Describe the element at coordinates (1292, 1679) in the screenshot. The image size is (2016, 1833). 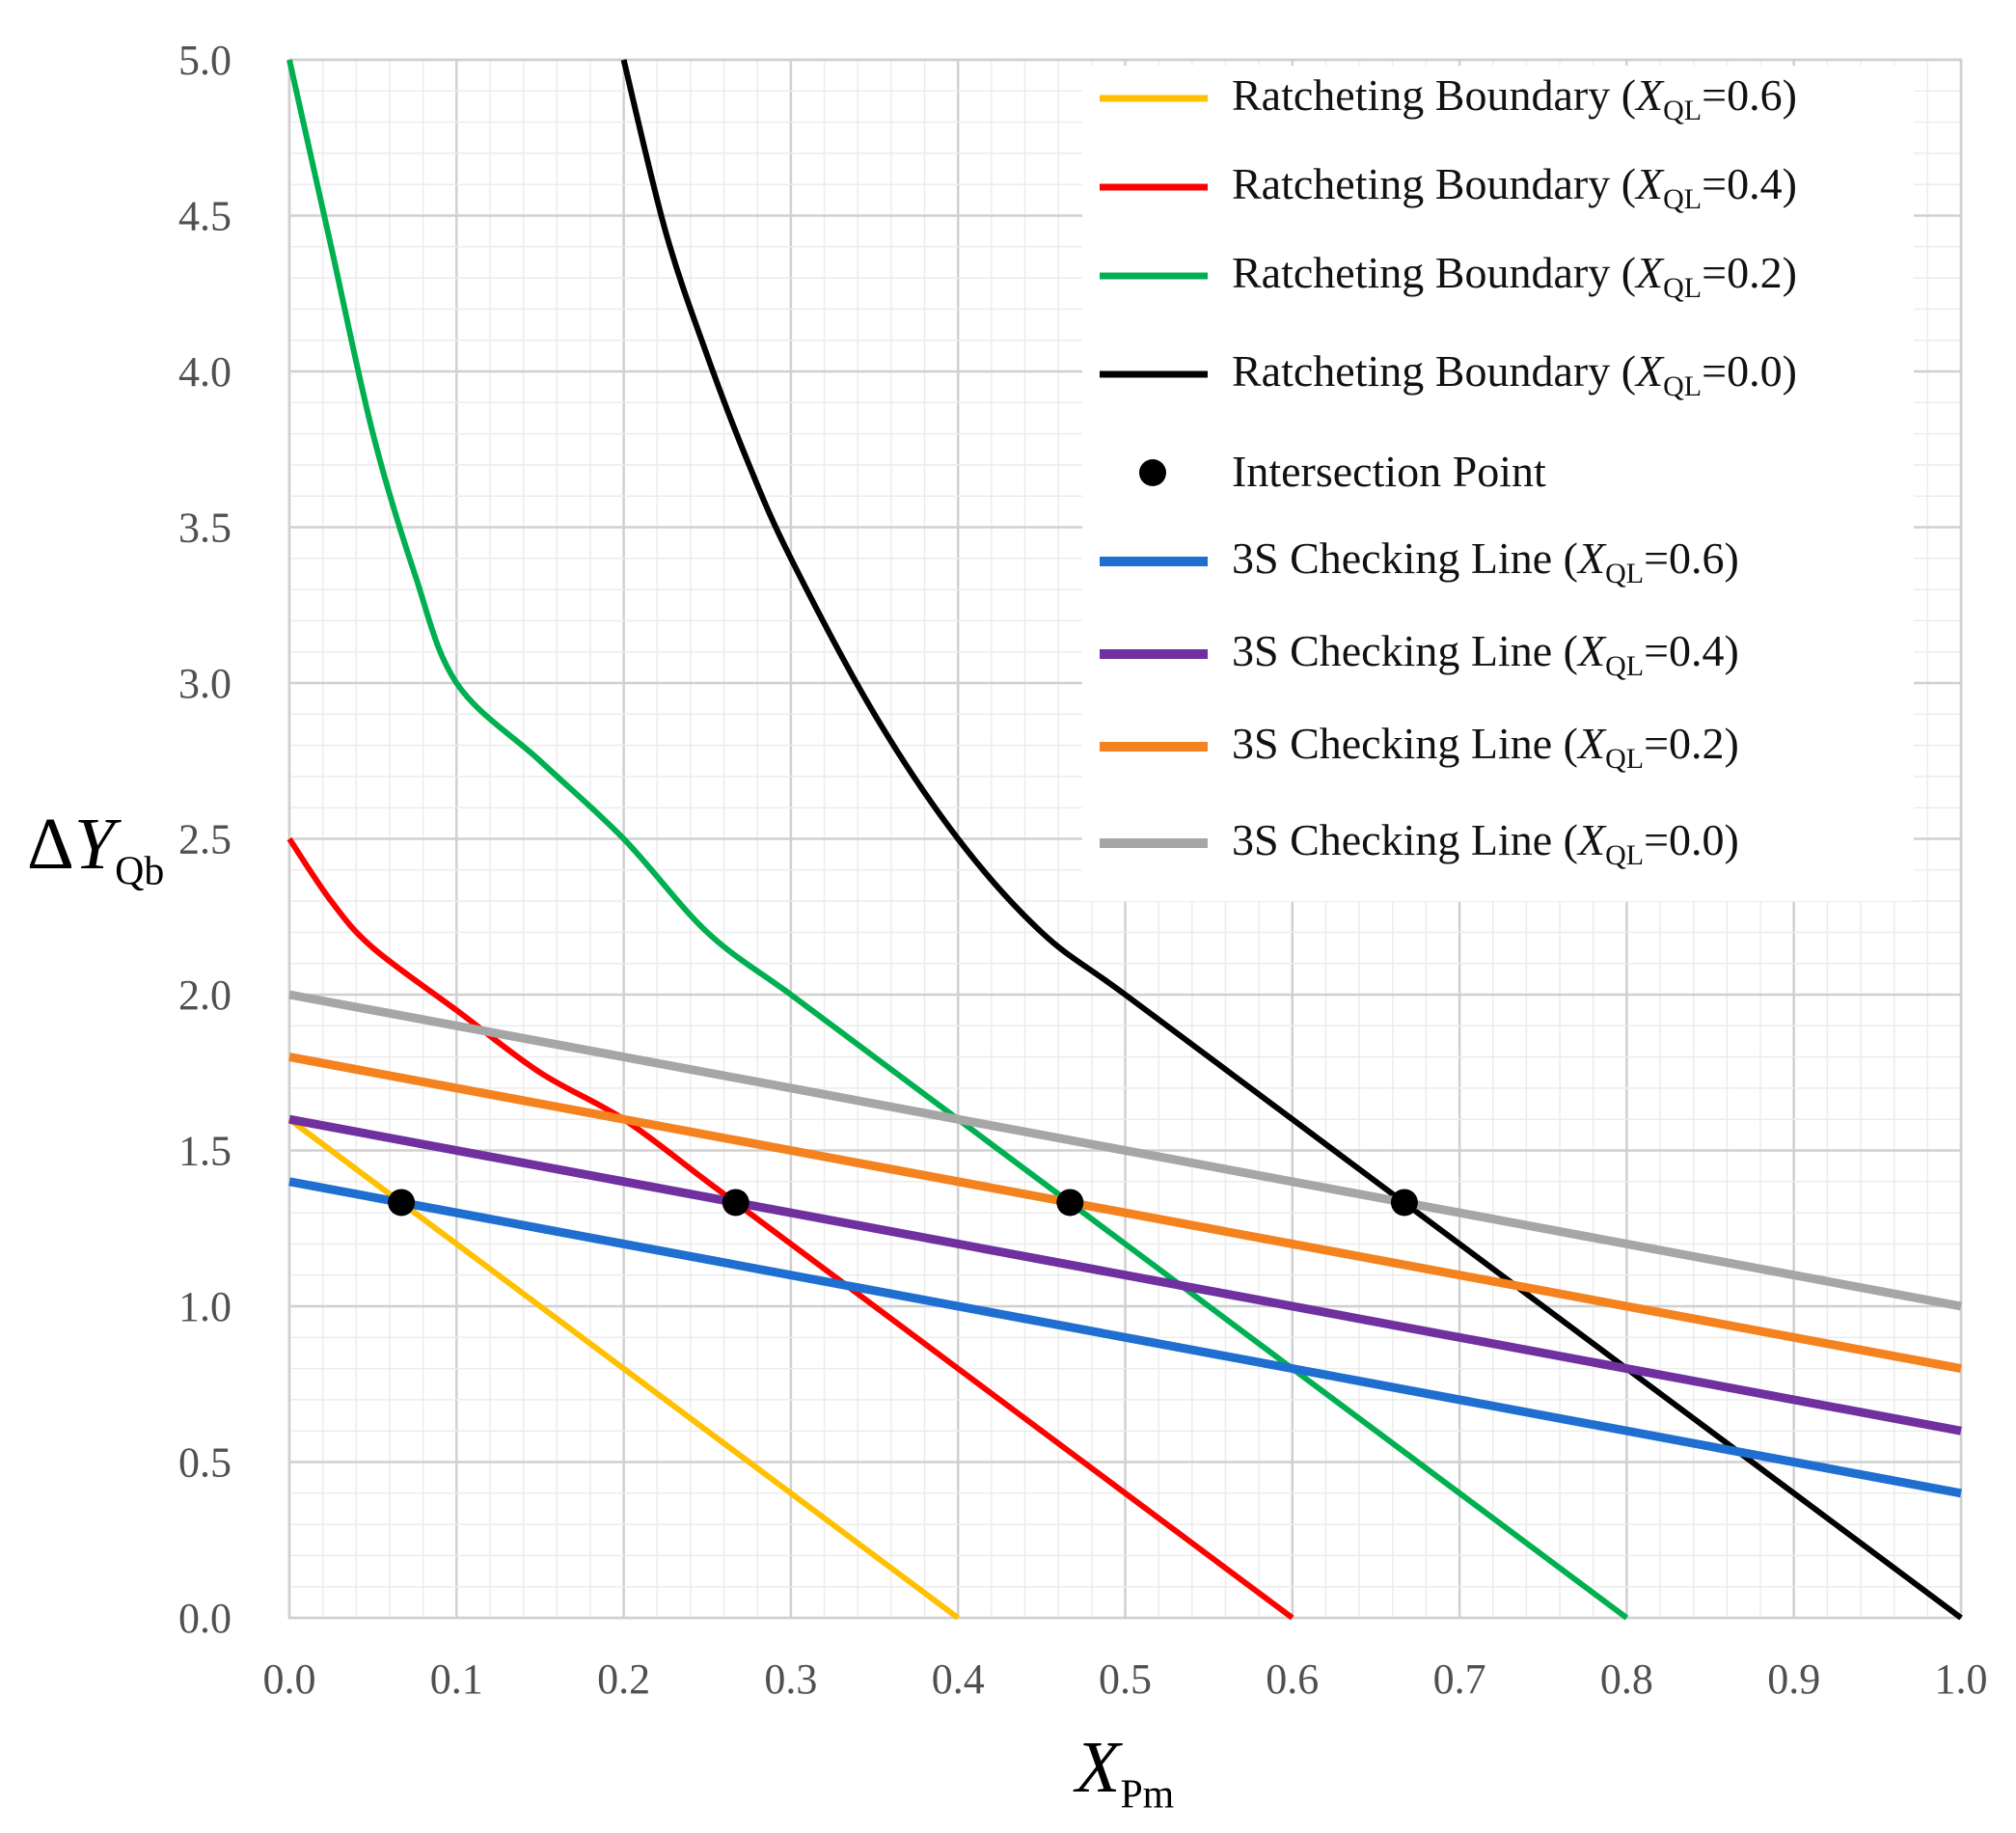
I see `x-tick-label: 0.6` at that location.